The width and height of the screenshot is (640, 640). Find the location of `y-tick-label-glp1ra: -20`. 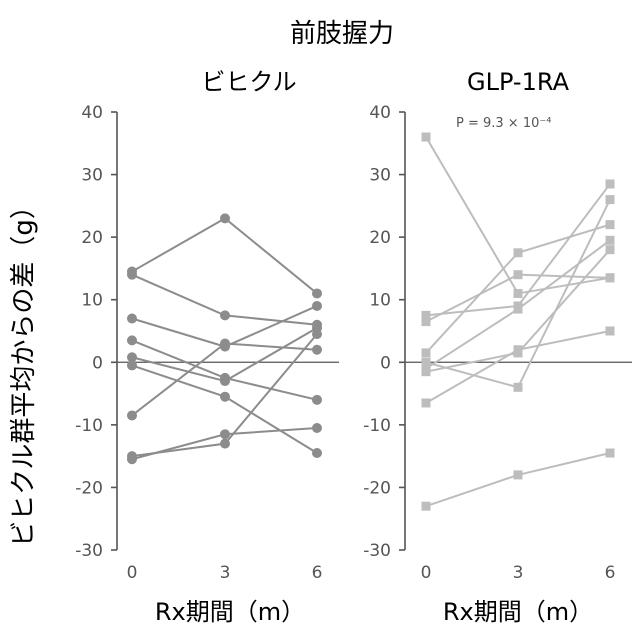

y-tick-label-glp1ra: -20 is located at coordinates (377, 488).